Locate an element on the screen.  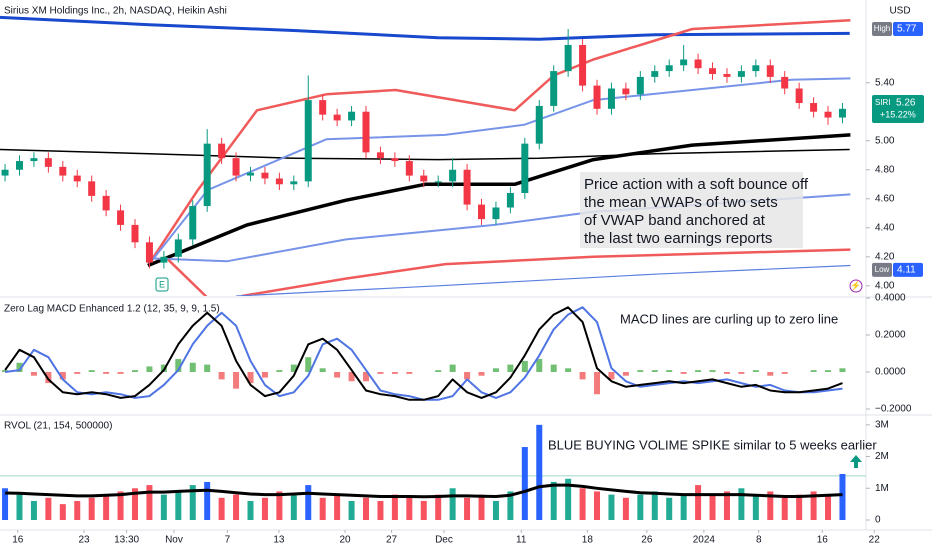
badge-label: Low is located at coordinates (882, 269).